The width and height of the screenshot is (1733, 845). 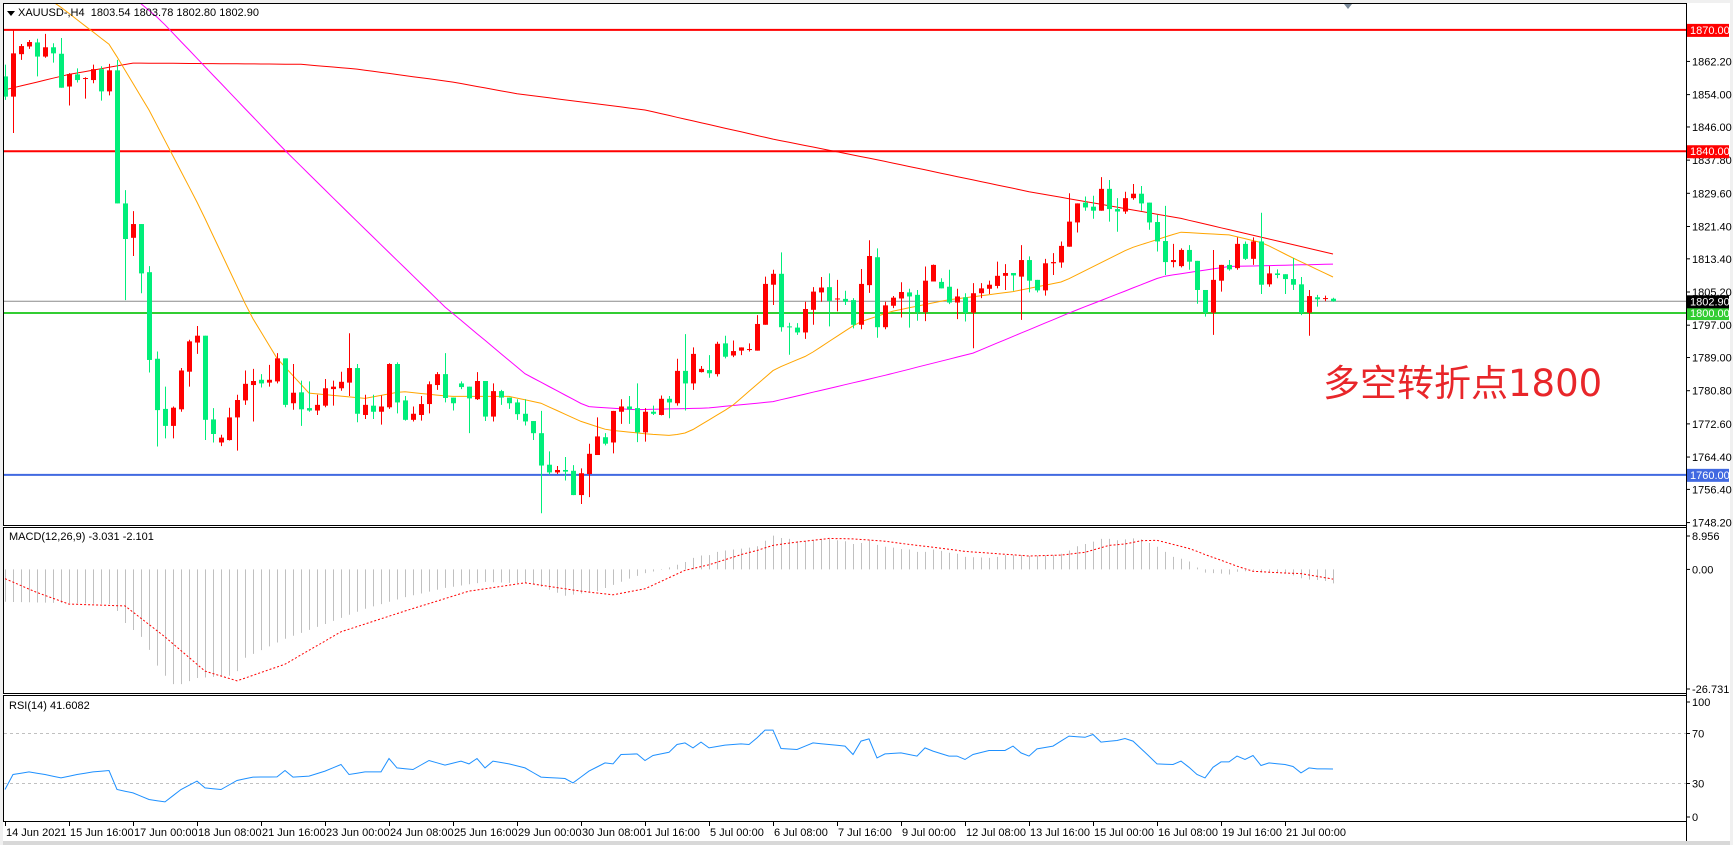 I want to click on rsi-panel-plot, so click(x=845, y=766).